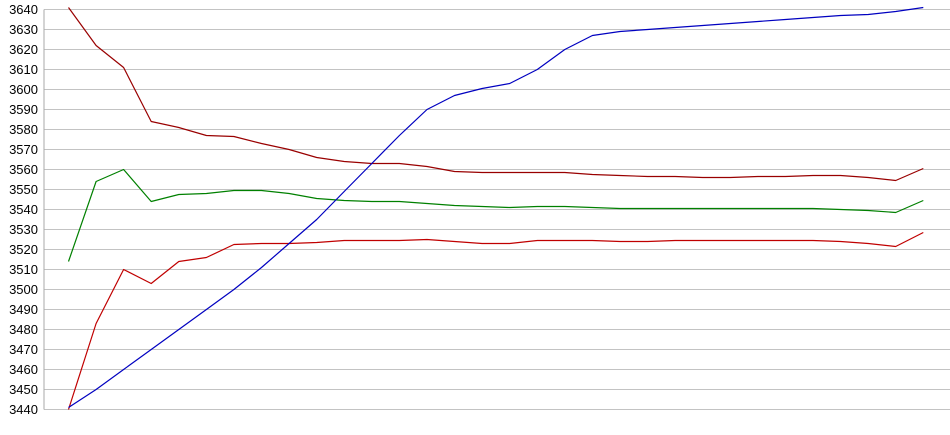 The width and height of the screenshot is (950, 435). What do you see at coordinates (23, 269) in the screenshot?
I see `y-tick-label: 3510` at bounding box center [23, 269].